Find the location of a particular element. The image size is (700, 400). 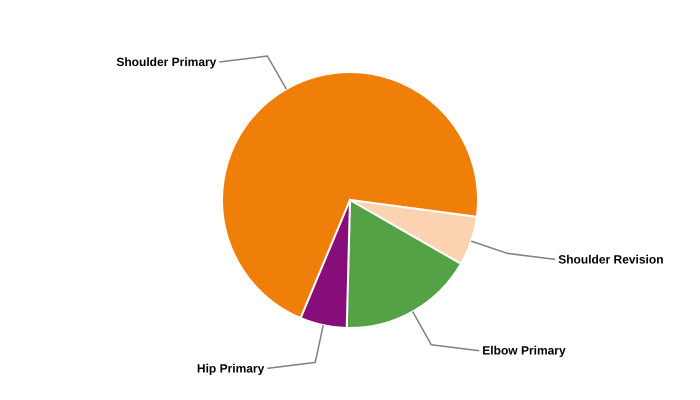

slice-label: Shoulder Primary is located at coordinates (166, 62).